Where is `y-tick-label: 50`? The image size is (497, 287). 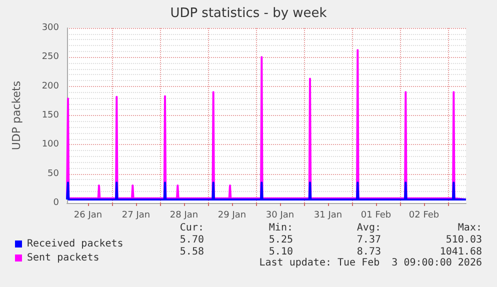
y-tick-label: 50 is located at coordinates (54, 173).